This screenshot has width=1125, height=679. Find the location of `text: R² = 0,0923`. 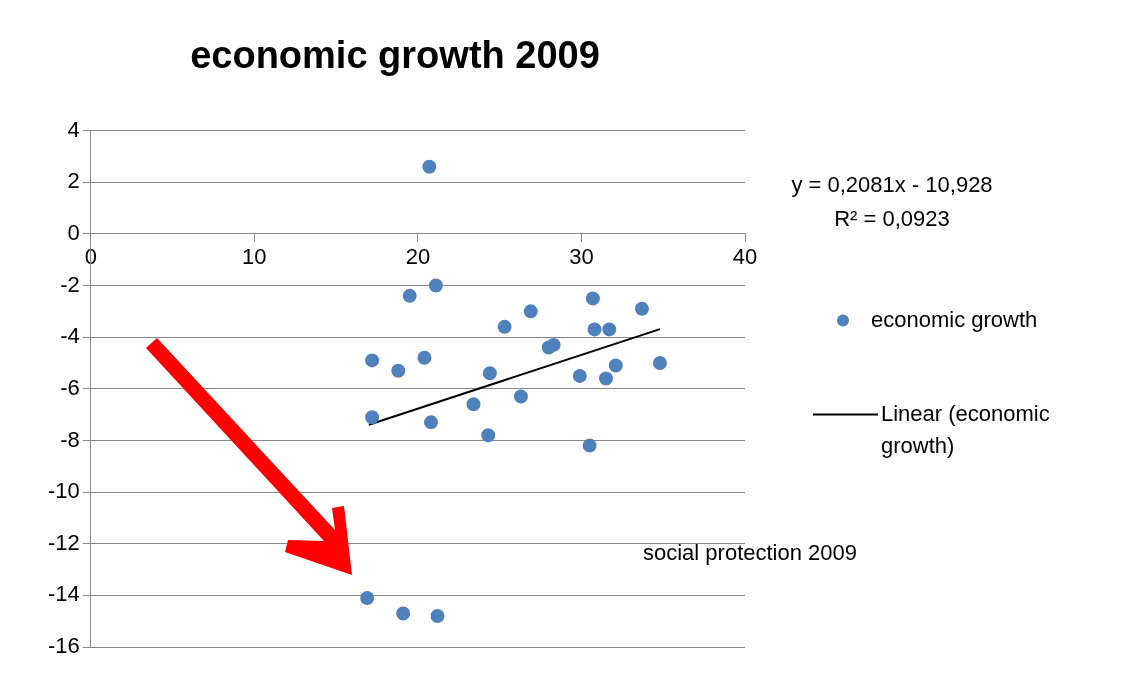

text: R² = 0,0923 is located at coordinates (892, 218).